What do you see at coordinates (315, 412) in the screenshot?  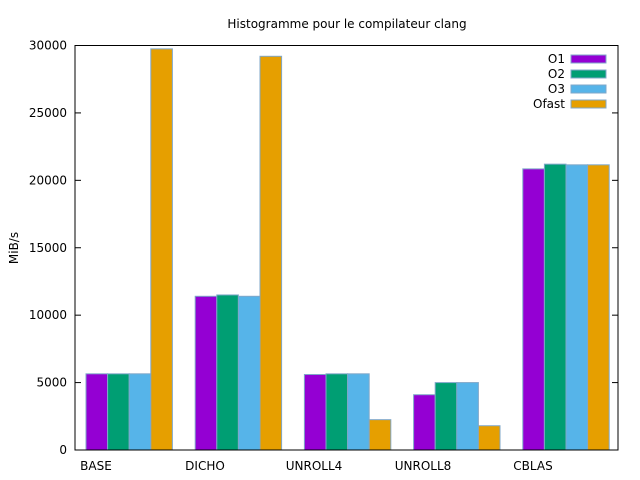 I see `bar-o1-unroll4` at bounding box center [315, 412].